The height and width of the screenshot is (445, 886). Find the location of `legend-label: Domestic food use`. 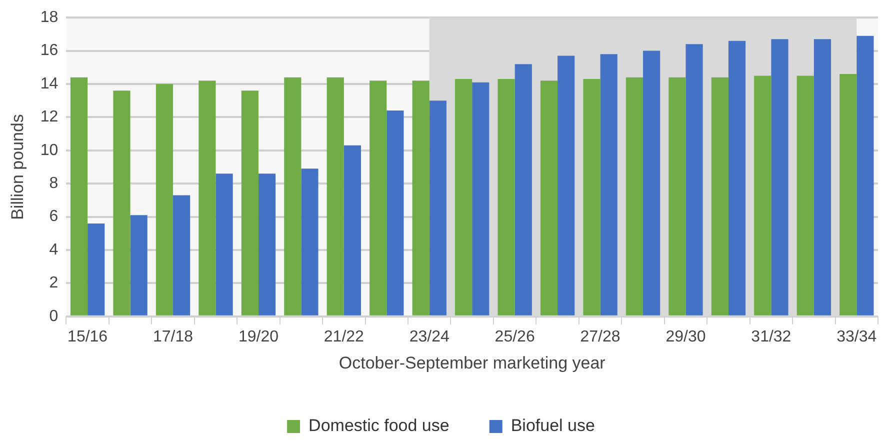

legend-label: Domestic food use is located at coordinates (379, 426).